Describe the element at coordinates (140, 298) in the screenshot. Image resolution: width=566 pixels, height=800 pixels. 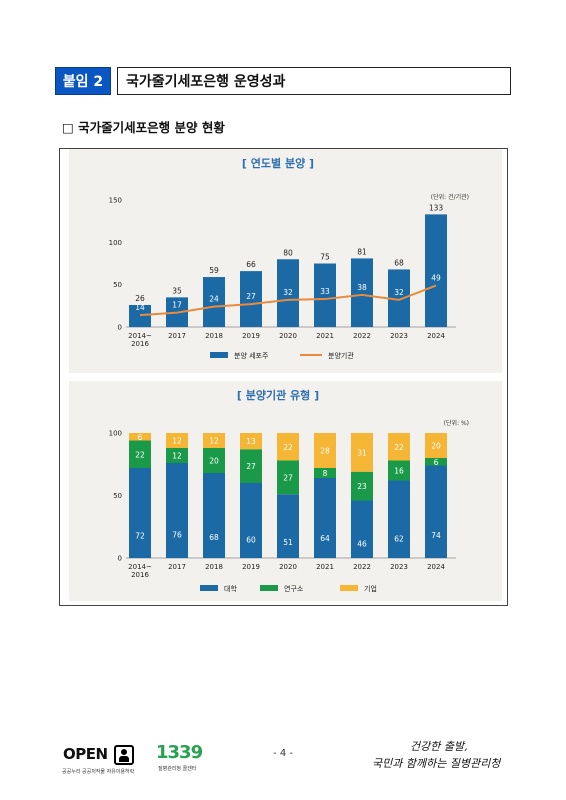
I see `chart1-bar-label: 26` at that location.